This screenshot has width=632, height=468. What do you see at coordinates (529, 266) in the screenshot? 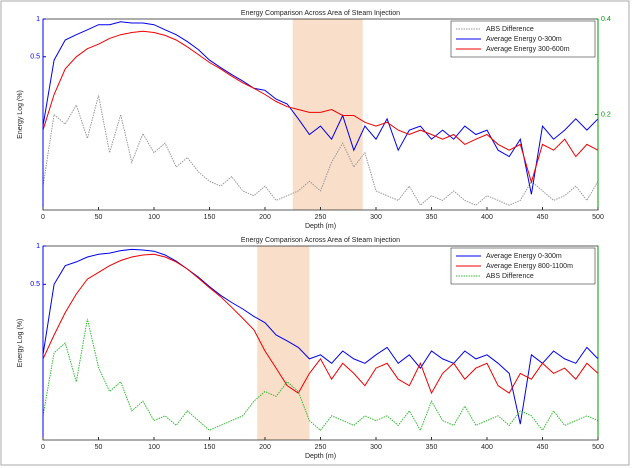
I see `legend-label: Average Energy 800-1100m` at bounding box center [529, 266].